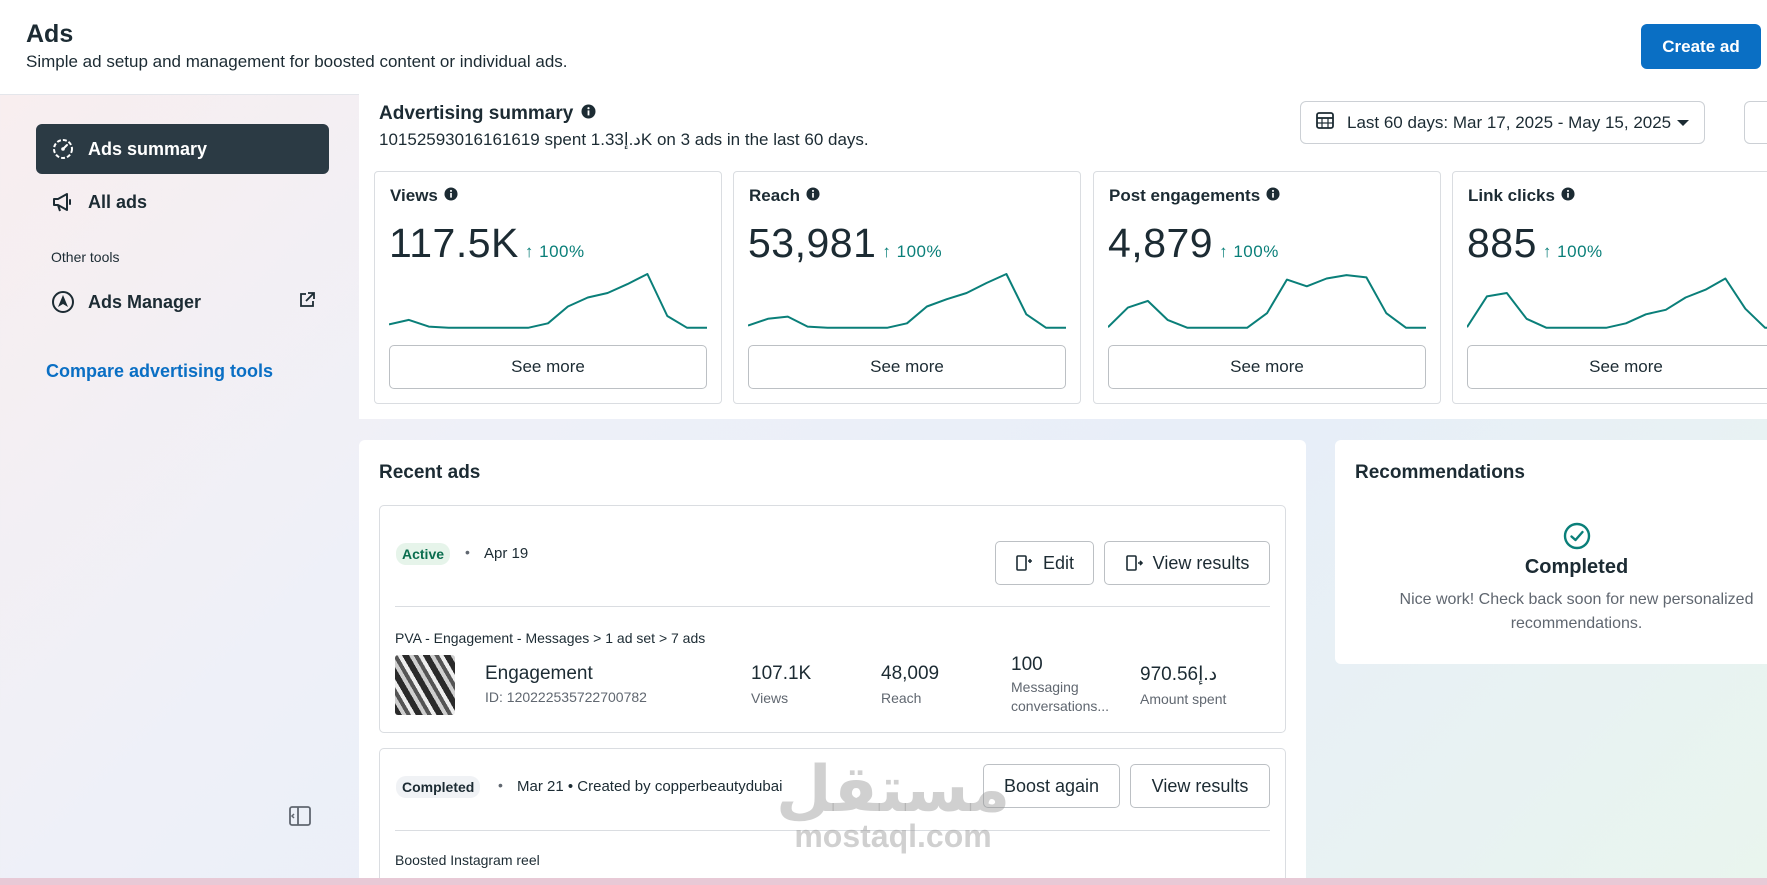 The image size is (1767, 885). I want to click on check-circle-icon, so click(1577, 538).